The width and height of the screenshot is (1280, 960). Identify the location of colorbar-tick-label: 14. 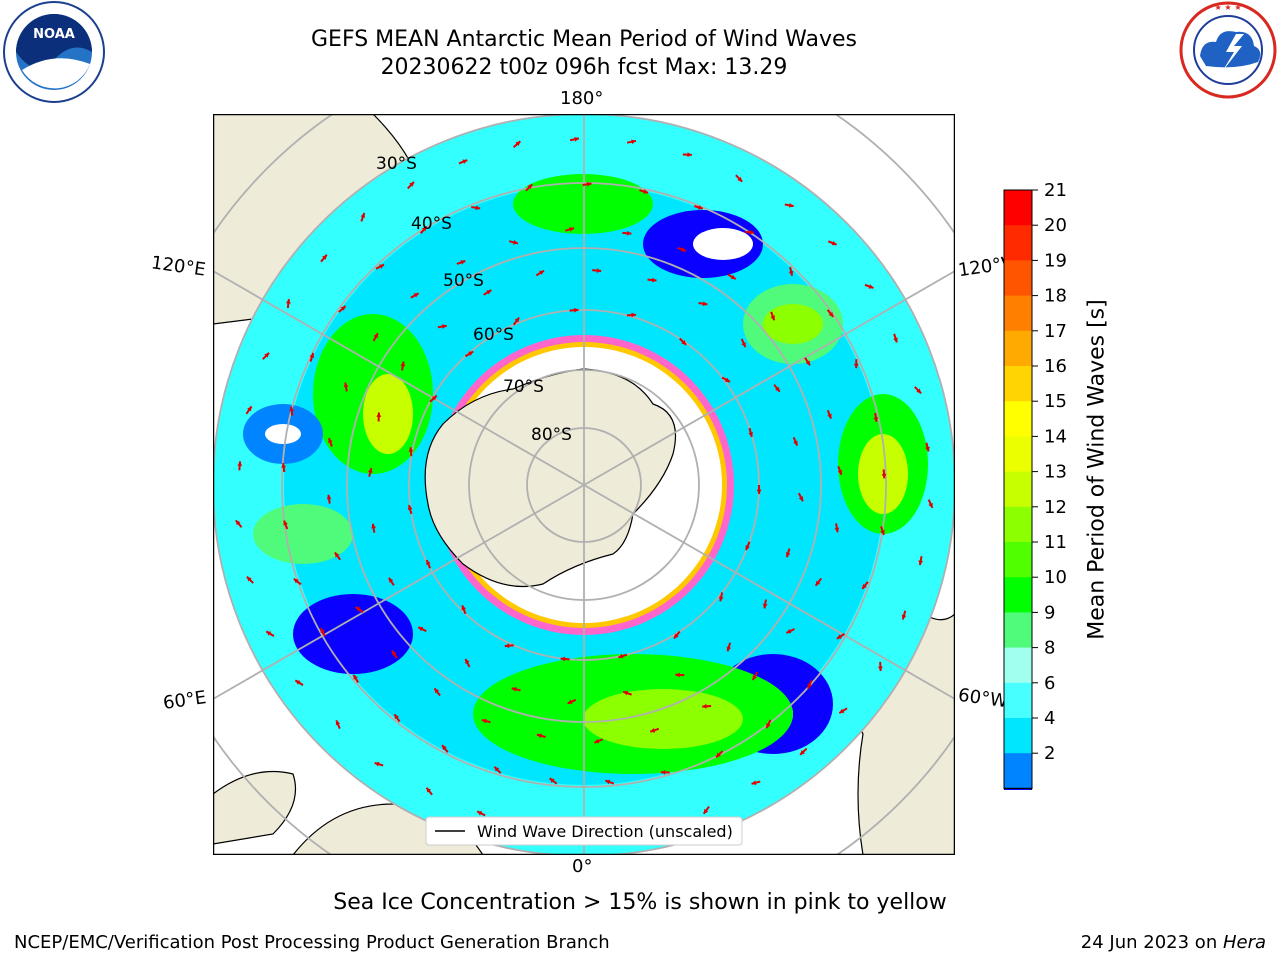
(1055, 436).